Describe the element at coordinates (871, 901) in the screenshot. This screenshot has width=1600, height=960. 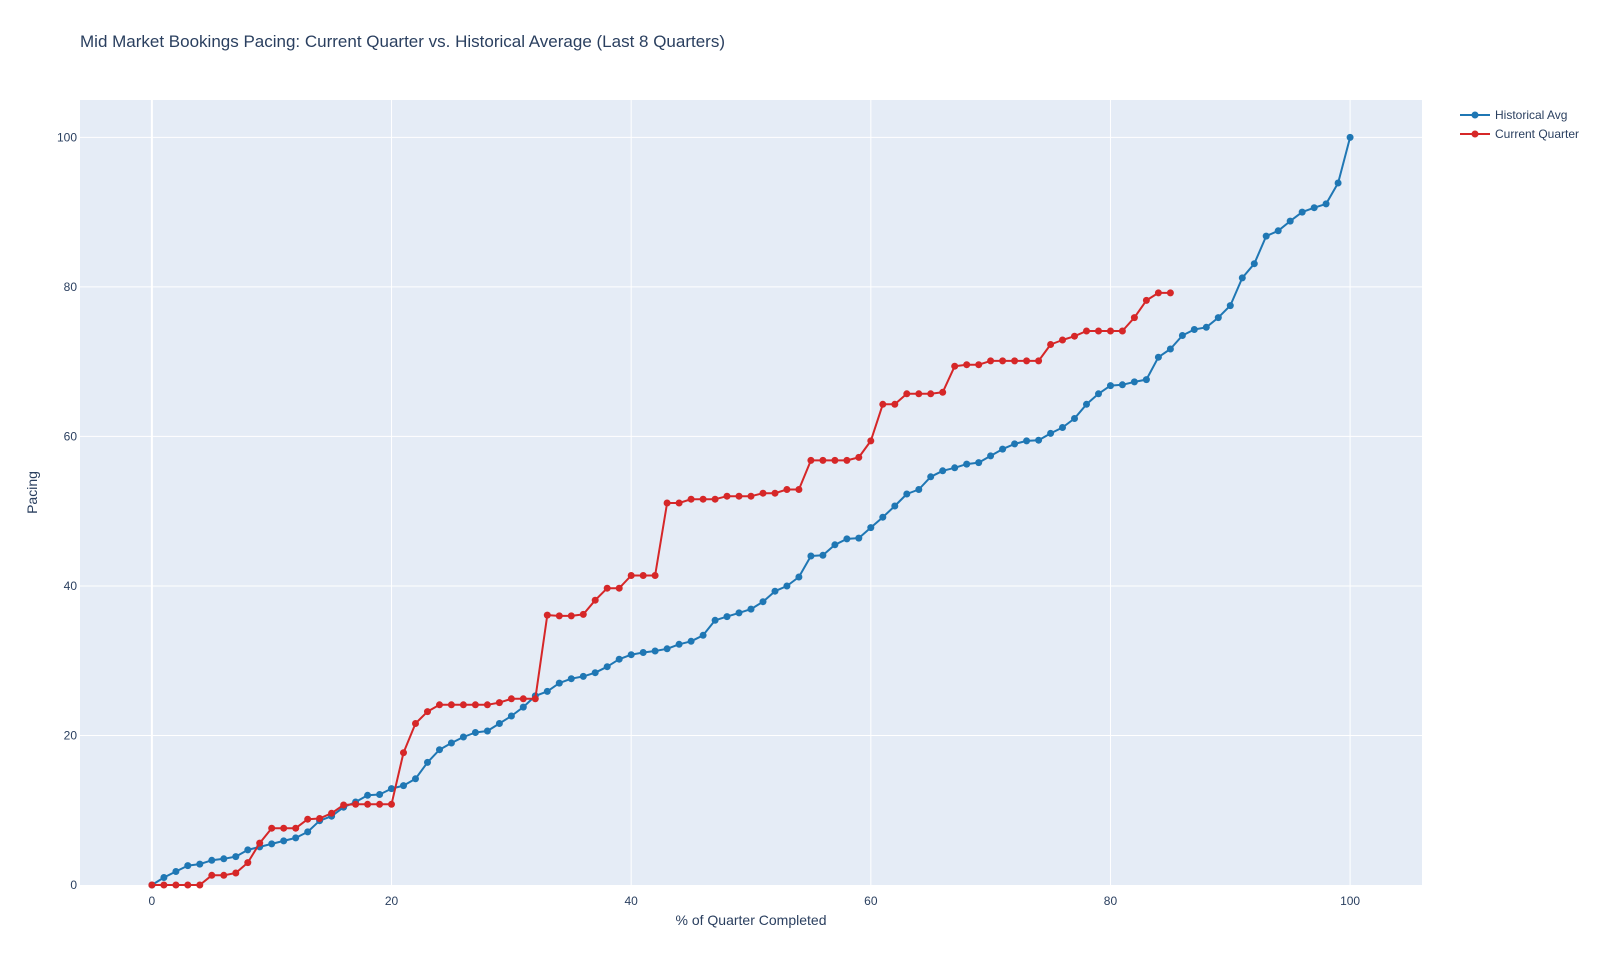
I see `x-tick-label: 60` at that location.